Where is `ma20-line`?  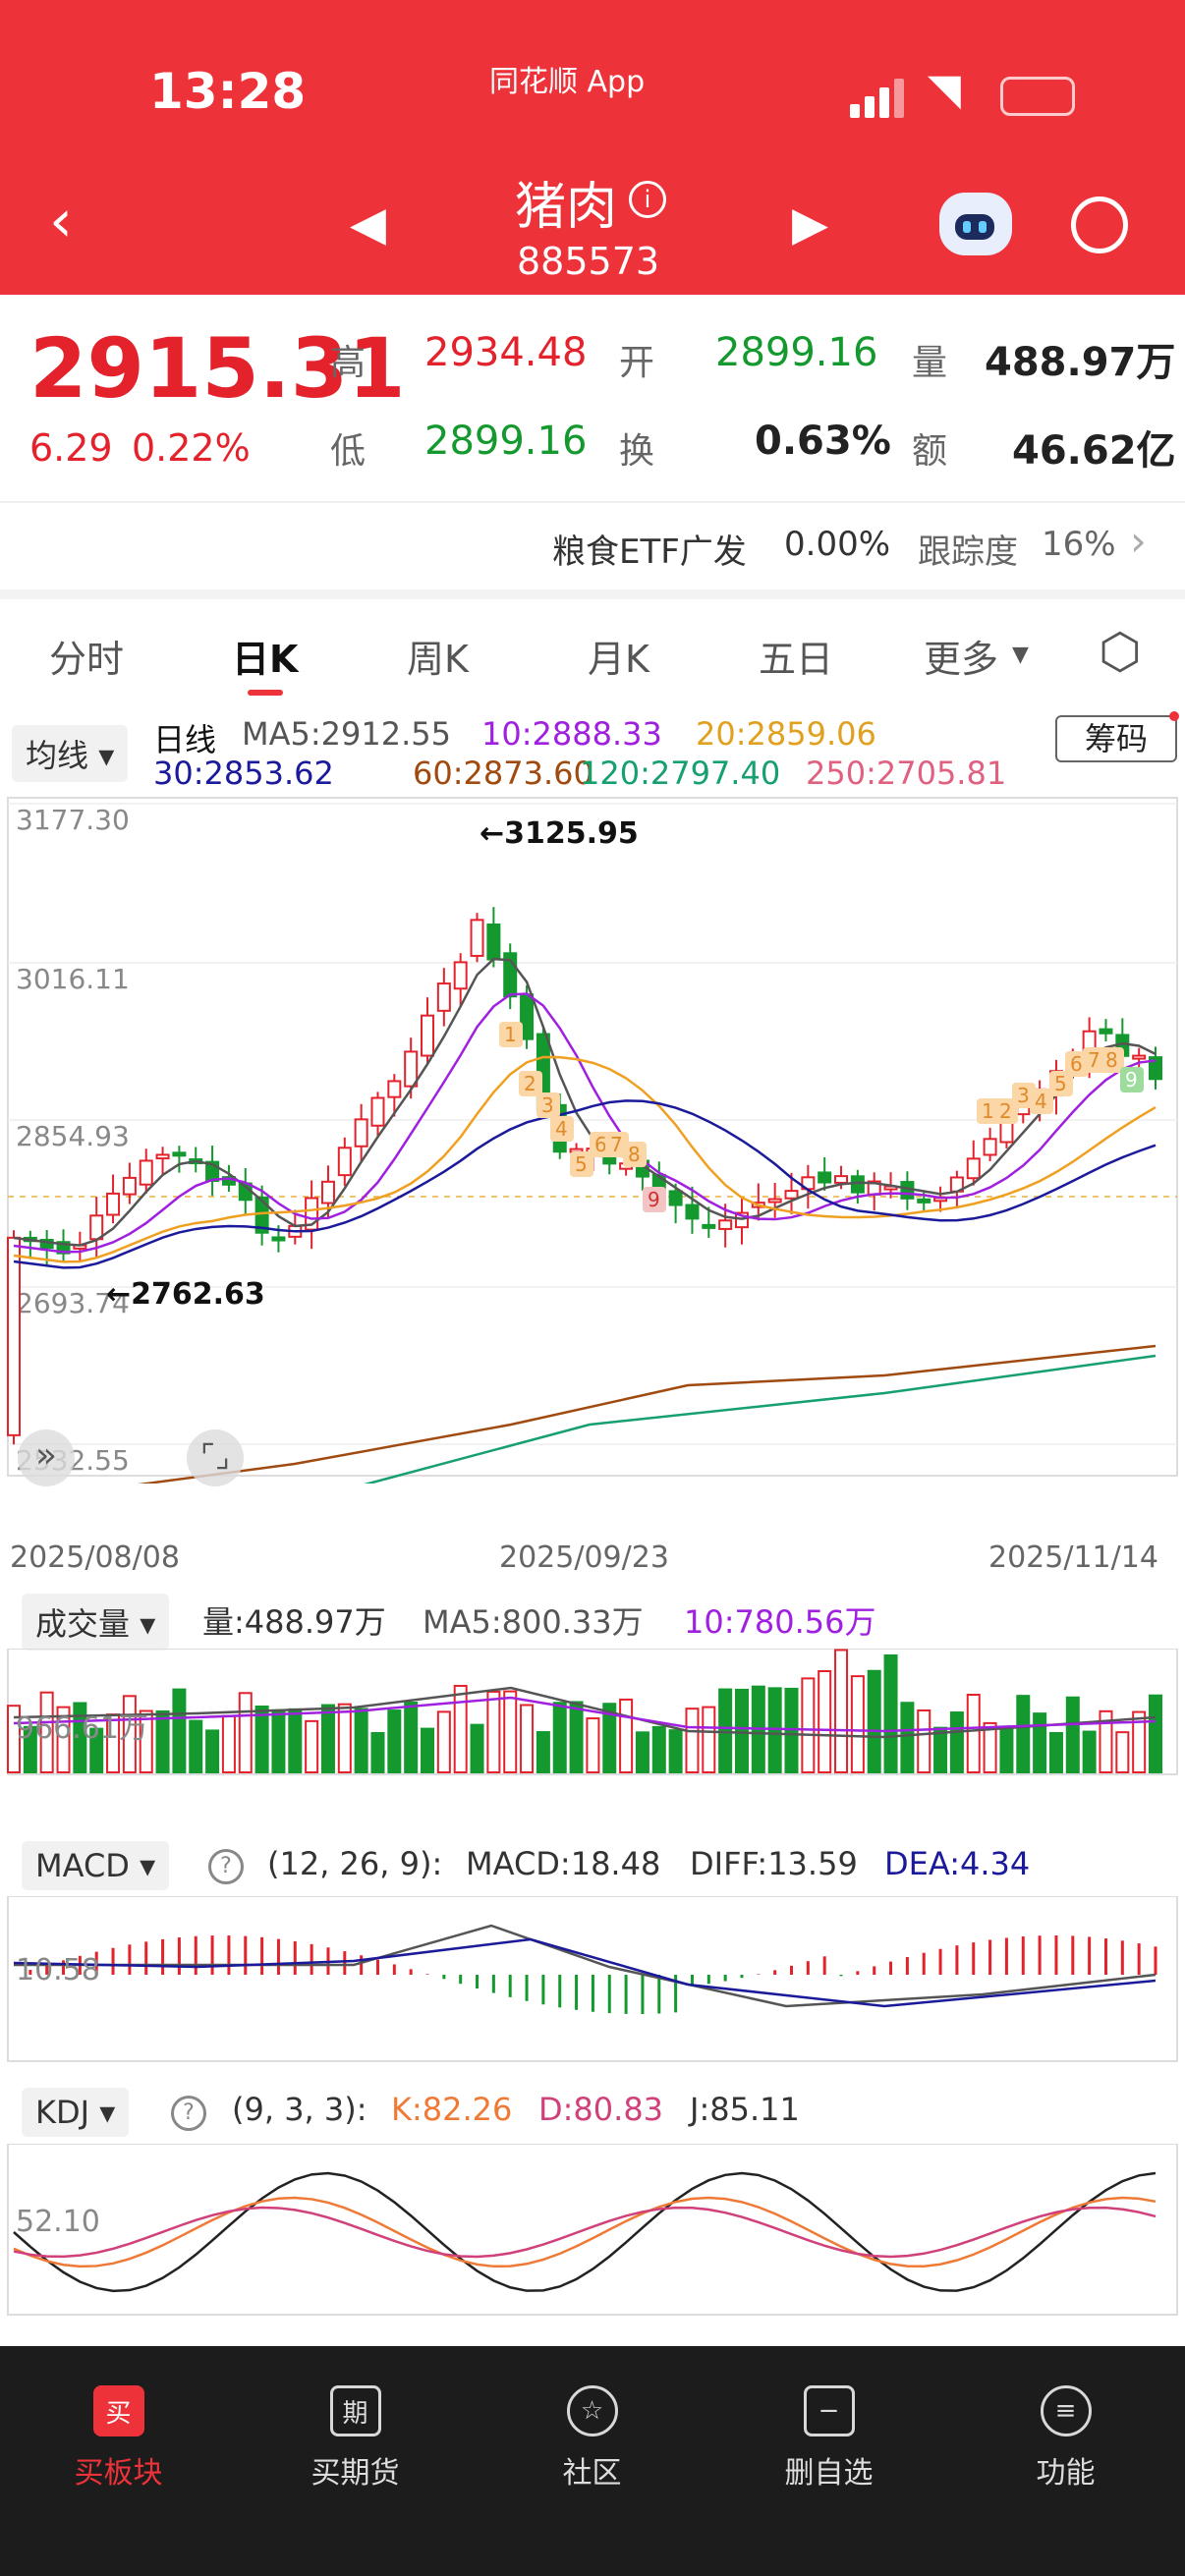 ma20-line is located at coordinates (585, 1159).